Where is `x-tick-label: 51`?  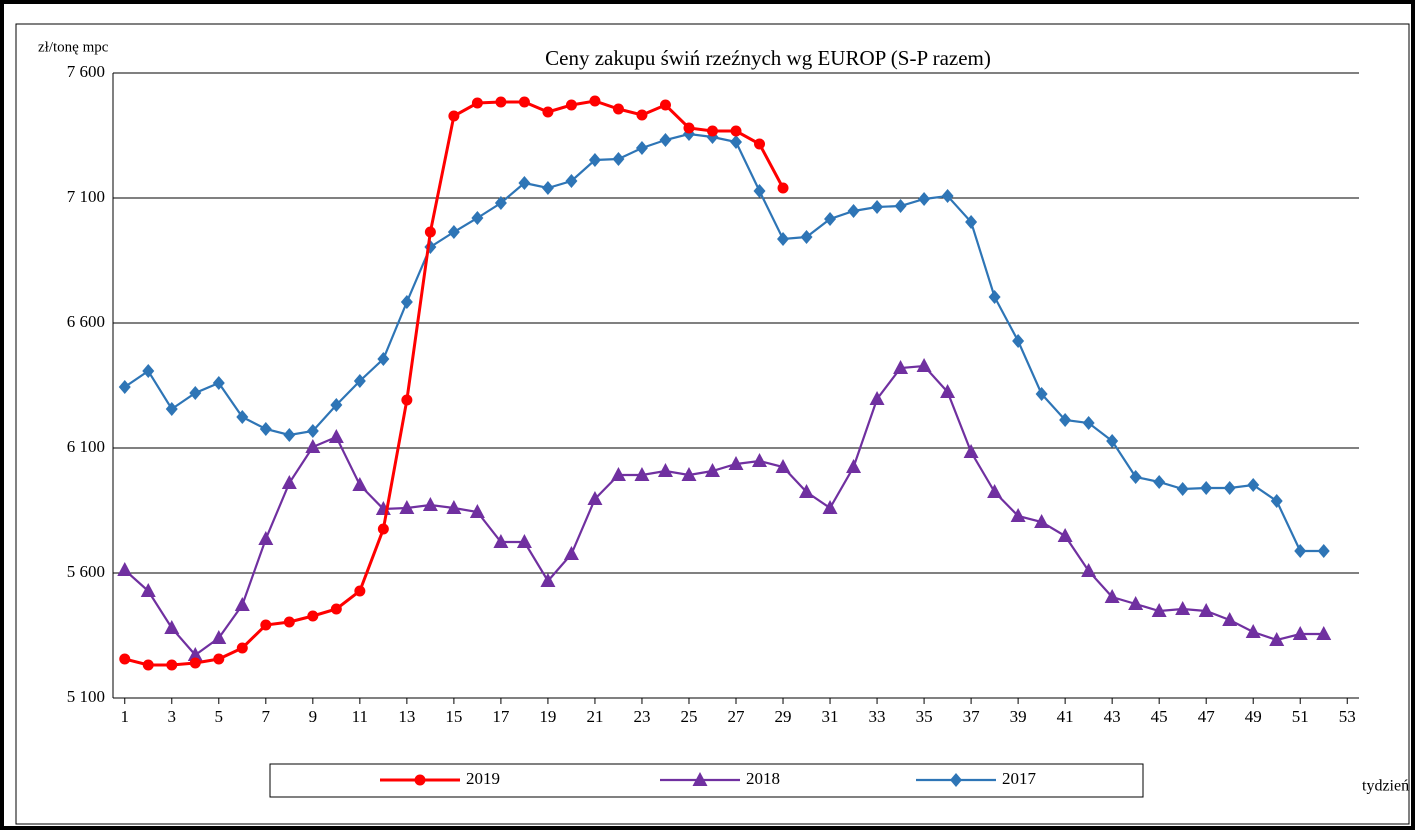
x-tick-label: 51 is located at coordinates (1300, 716).